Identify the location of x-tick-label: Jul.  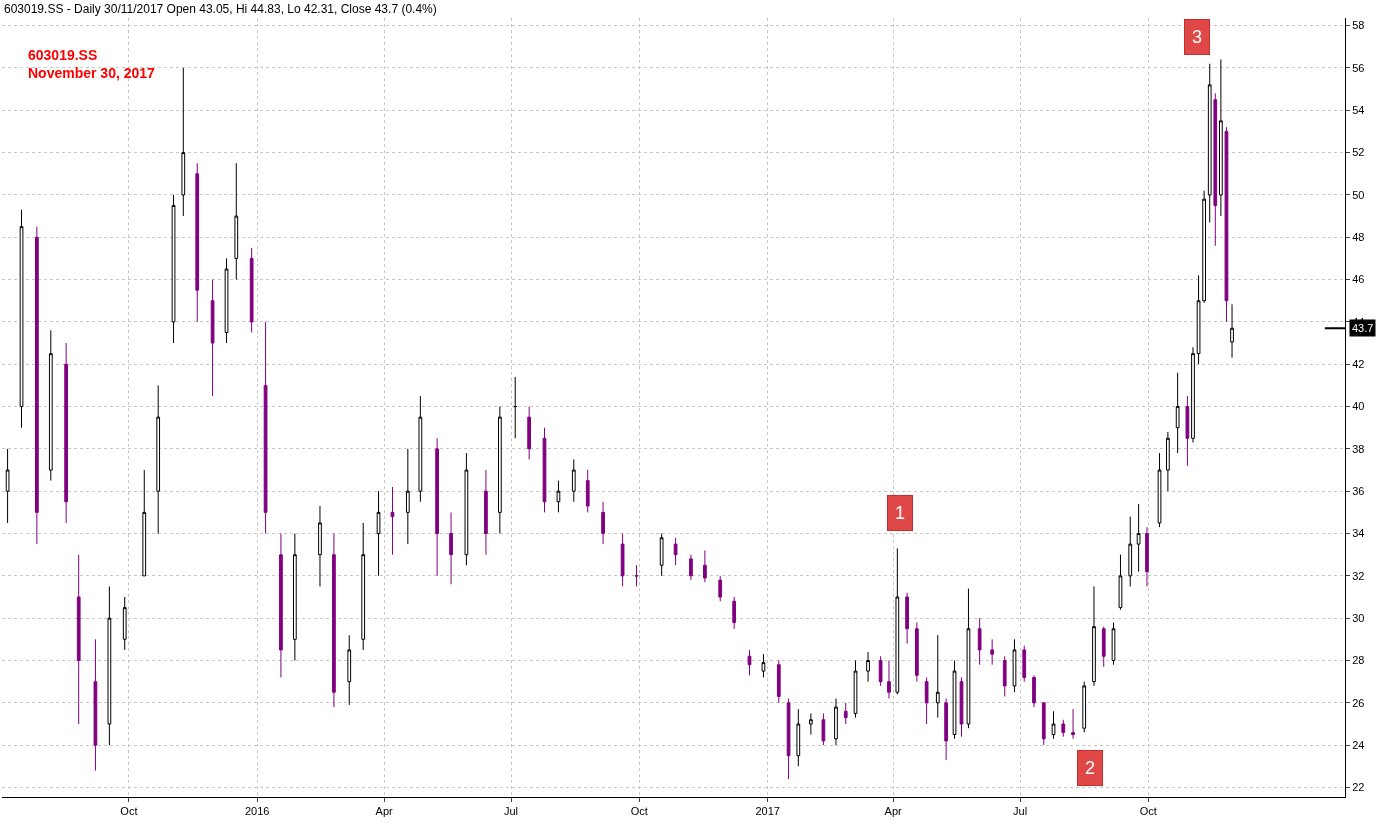
(511, 811).